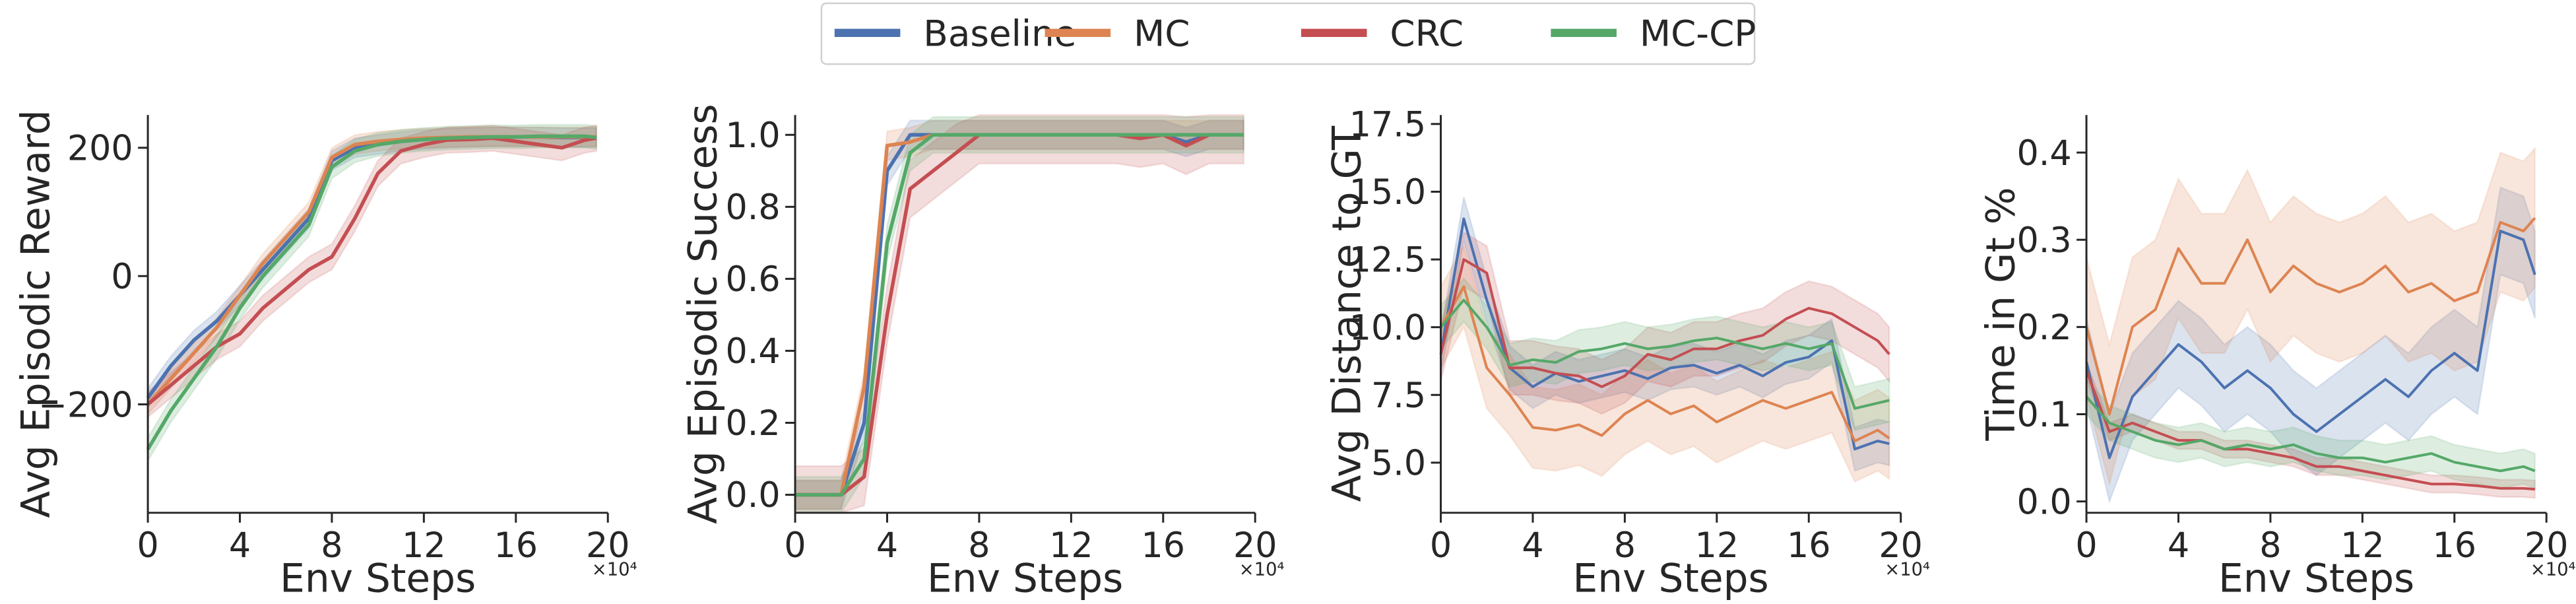  I want to click on y-tick-label: 10.0, so click(1387, 328).